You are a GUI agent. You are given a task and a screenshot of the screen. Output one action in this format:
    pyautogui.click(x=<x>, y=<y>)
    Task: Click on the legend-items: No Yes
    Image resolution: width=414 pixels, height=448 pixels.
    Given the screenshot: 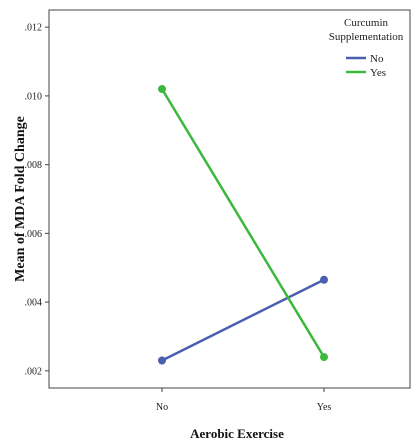 What is the action you would take?
    pyautogui.click(x=366, y=66)
    